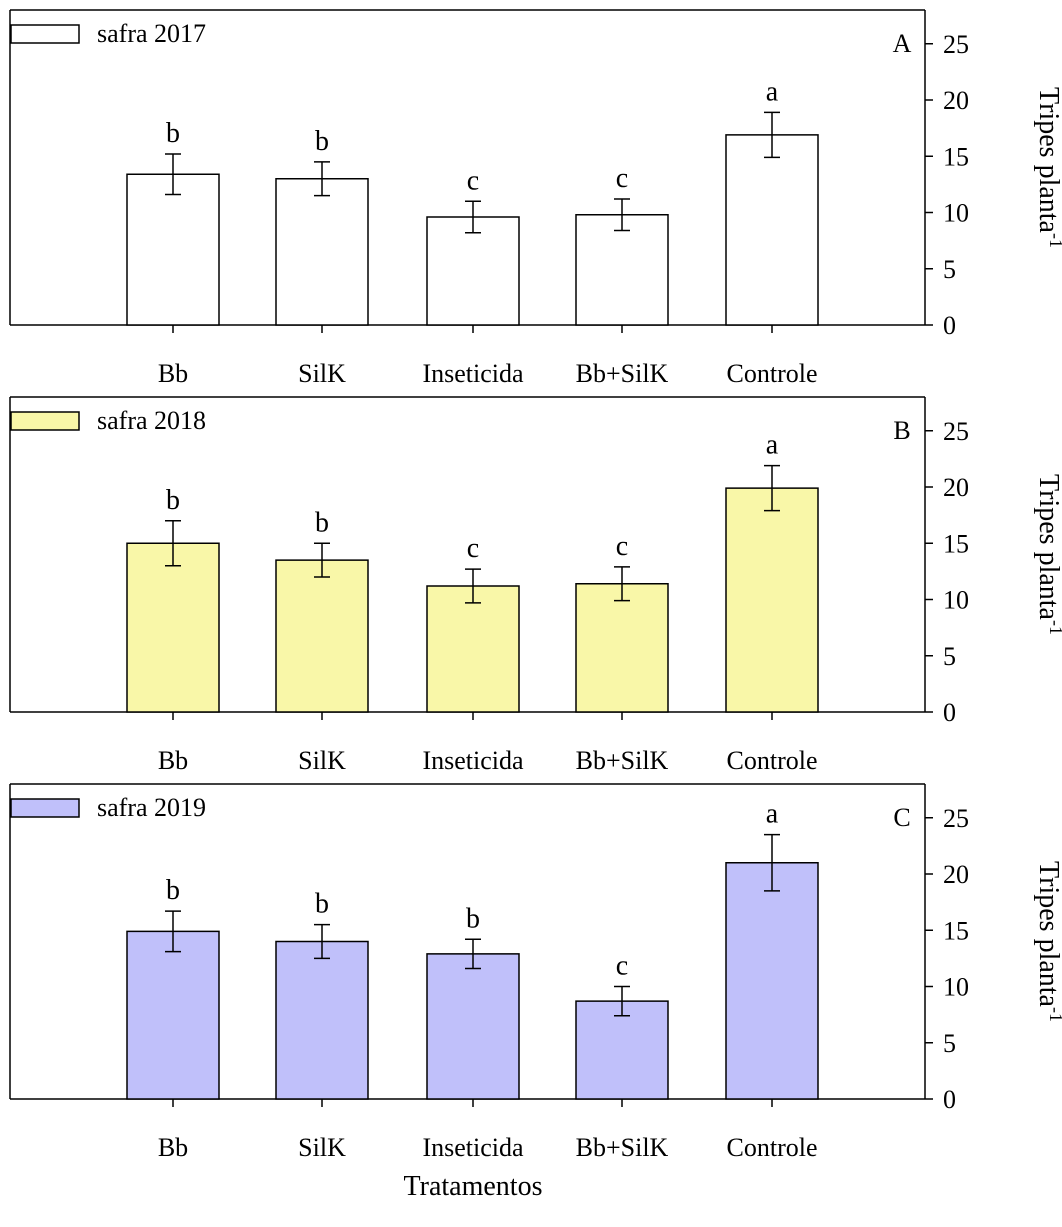 This screenshot has height=1227, width=1062. What do you see at coordinates (901, 817) in the screenshot?
I see `panel-letter: C` at bounding box center [901, 817].